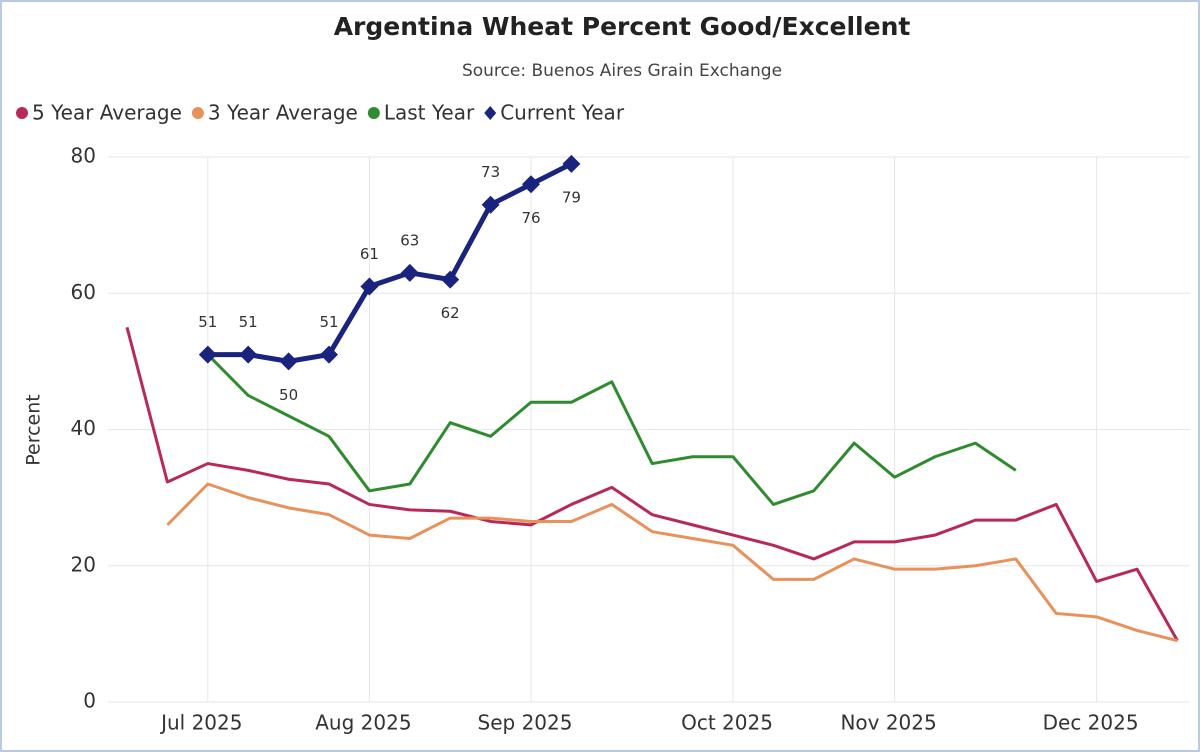 The width and height of the screenshot is (1200, 752). What do you see at coordinates (525, 723) in the screenshot?
I see `x-tick-label: Sep 2025` at bounding box center [525, 723].